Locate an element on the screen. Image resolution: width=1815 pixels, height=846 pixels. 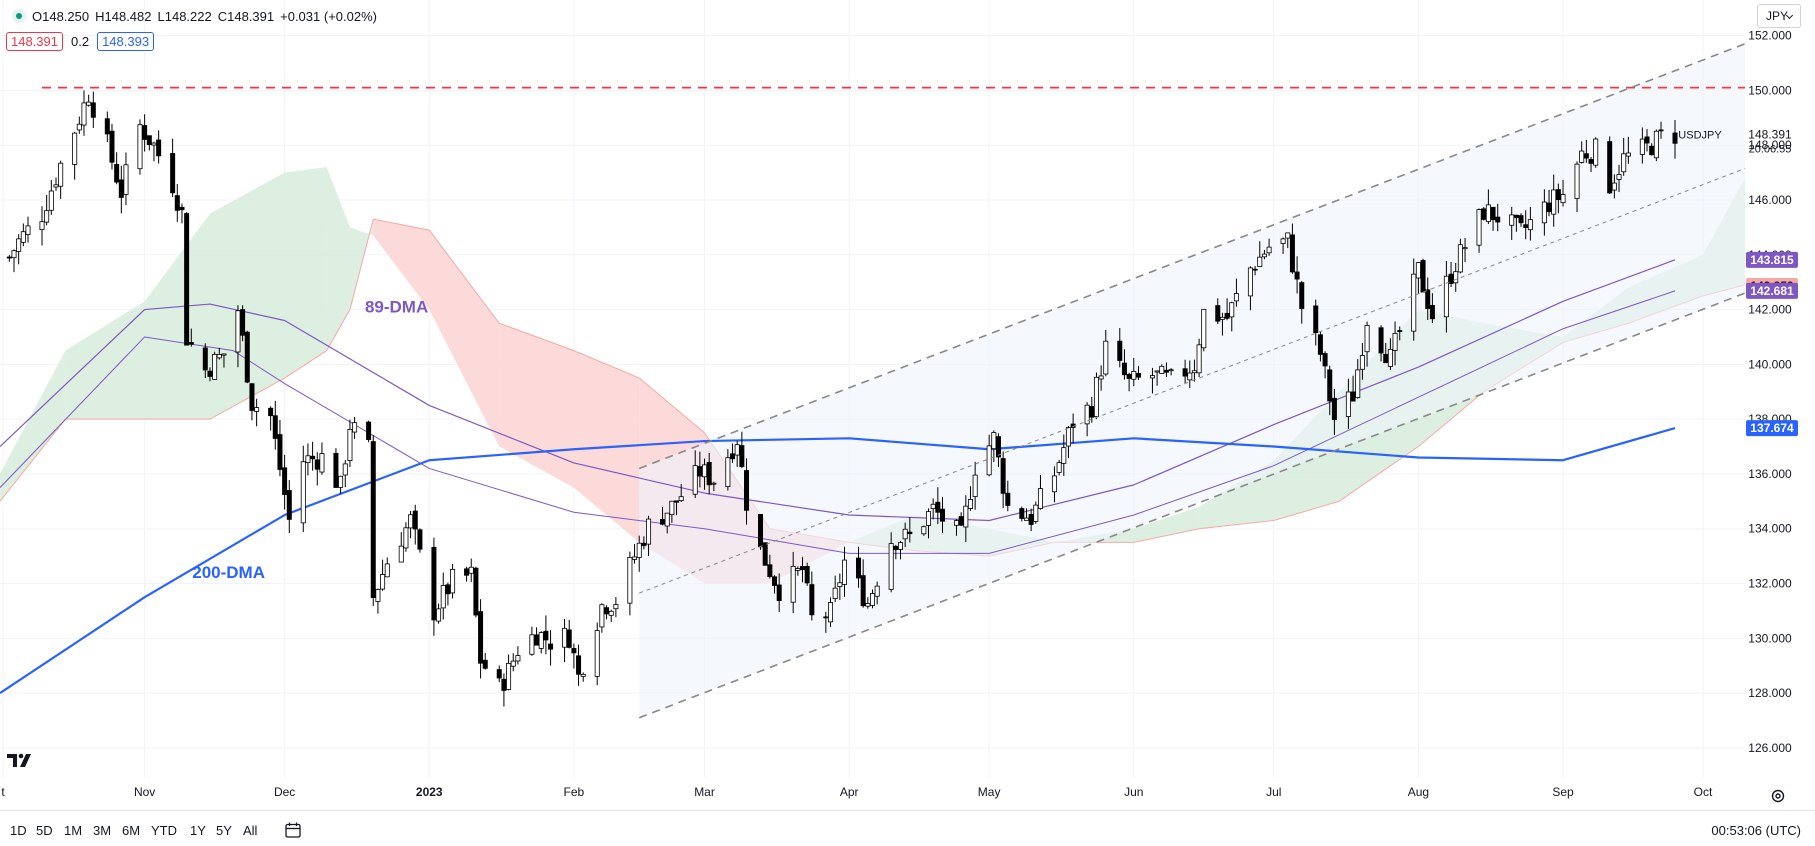
range-6m: 6M is located at coordinates (131, 830).